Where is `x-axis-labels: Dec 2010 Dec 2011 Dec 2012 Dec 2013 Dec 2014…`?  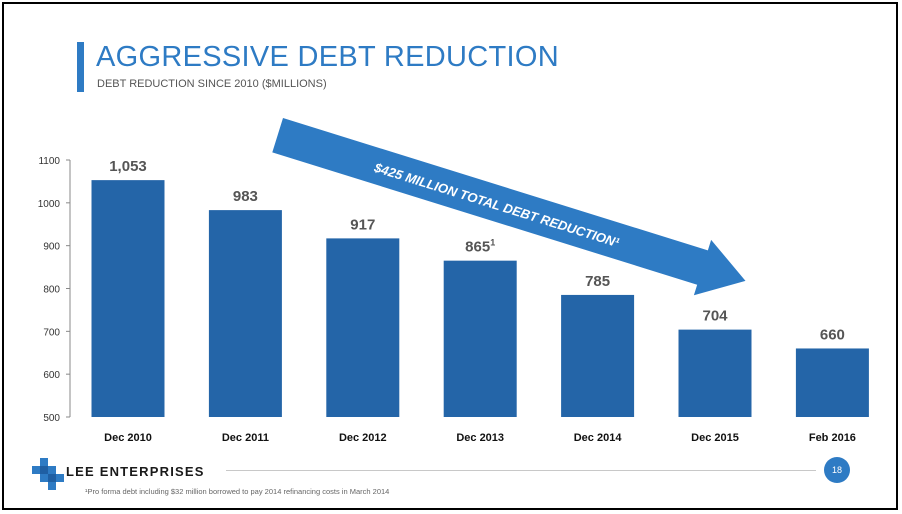
x-axis-labels: Dec 2010 Dec 2011 Dec 2012 Dec 2013 Dec 2014… is located at coordinates (480, 438).